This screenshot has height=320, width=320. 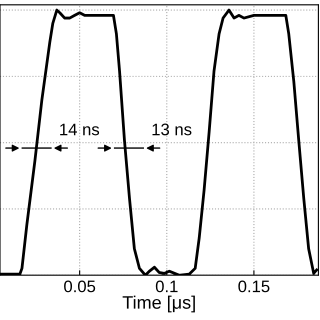 What do you see at coordinates (158, 304) in the screenshot?
I see `x-axis-title: Time [μs]` at bounding box center [158, 304].